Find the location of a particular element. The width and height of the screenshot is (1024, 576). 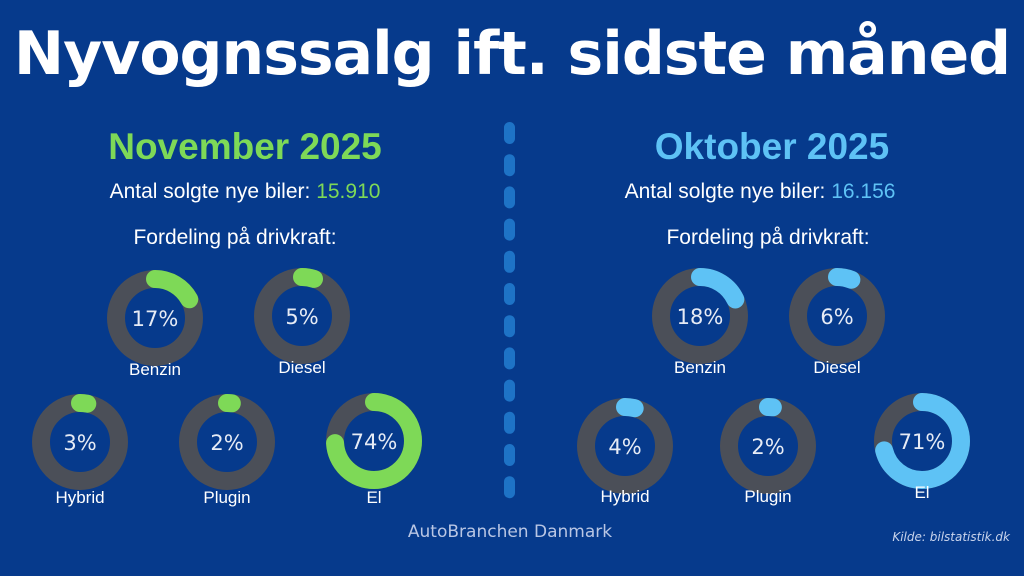

oktober-sold-label: Antal solgte nye biler: is located at coordinates (725, 191).